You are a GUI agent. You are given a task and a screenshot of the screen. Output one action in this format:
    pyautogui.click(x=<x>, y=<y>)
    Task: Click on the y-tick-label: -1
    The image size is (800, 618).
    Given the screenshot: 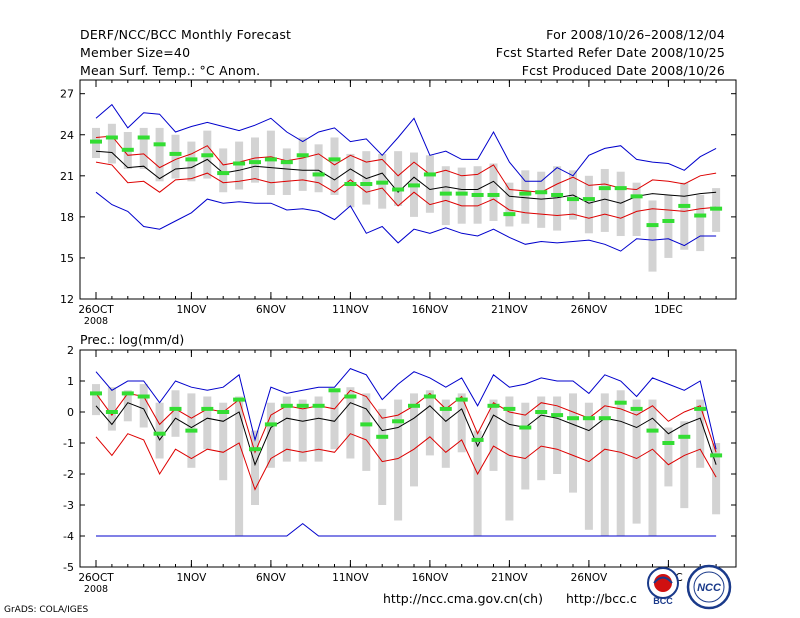 What is the action you would take?
    pyautogui.click(x=68, y=443)
    